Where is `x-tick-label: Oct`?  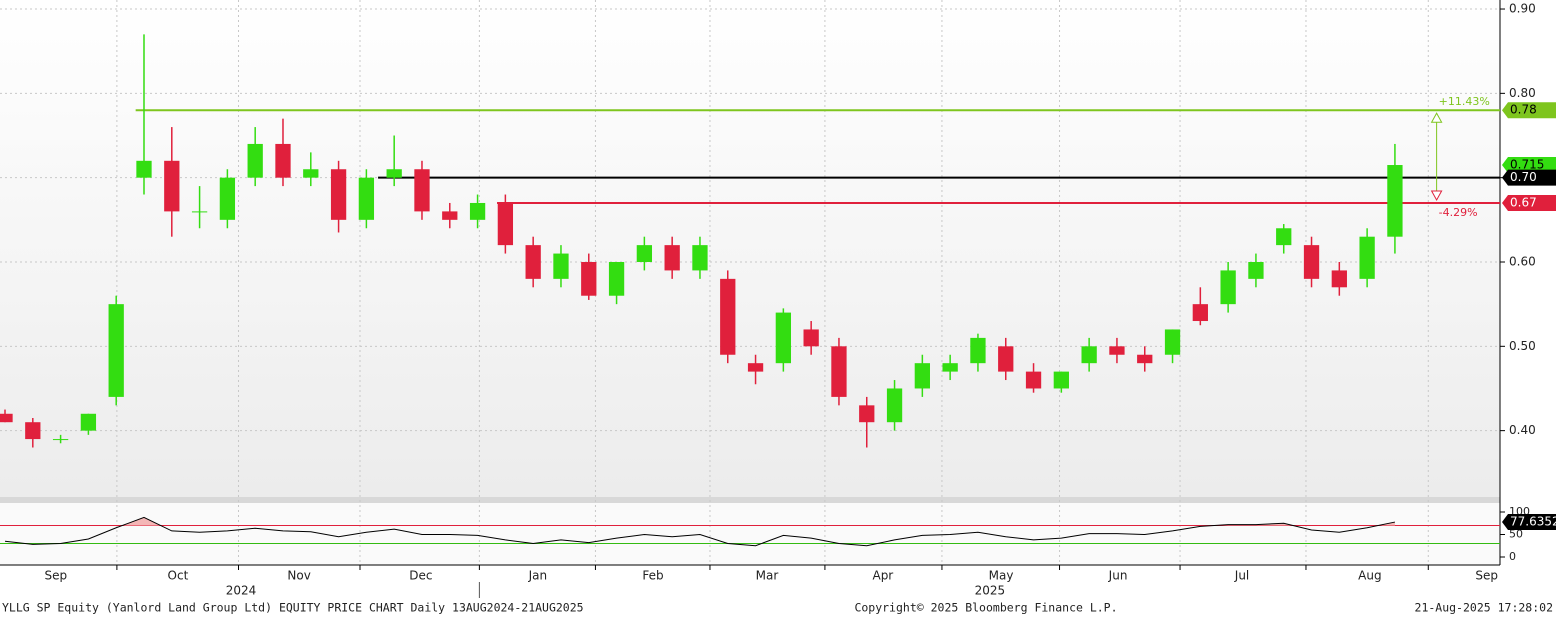 x-tick-label: Oct is located at coordinates (178, 576).